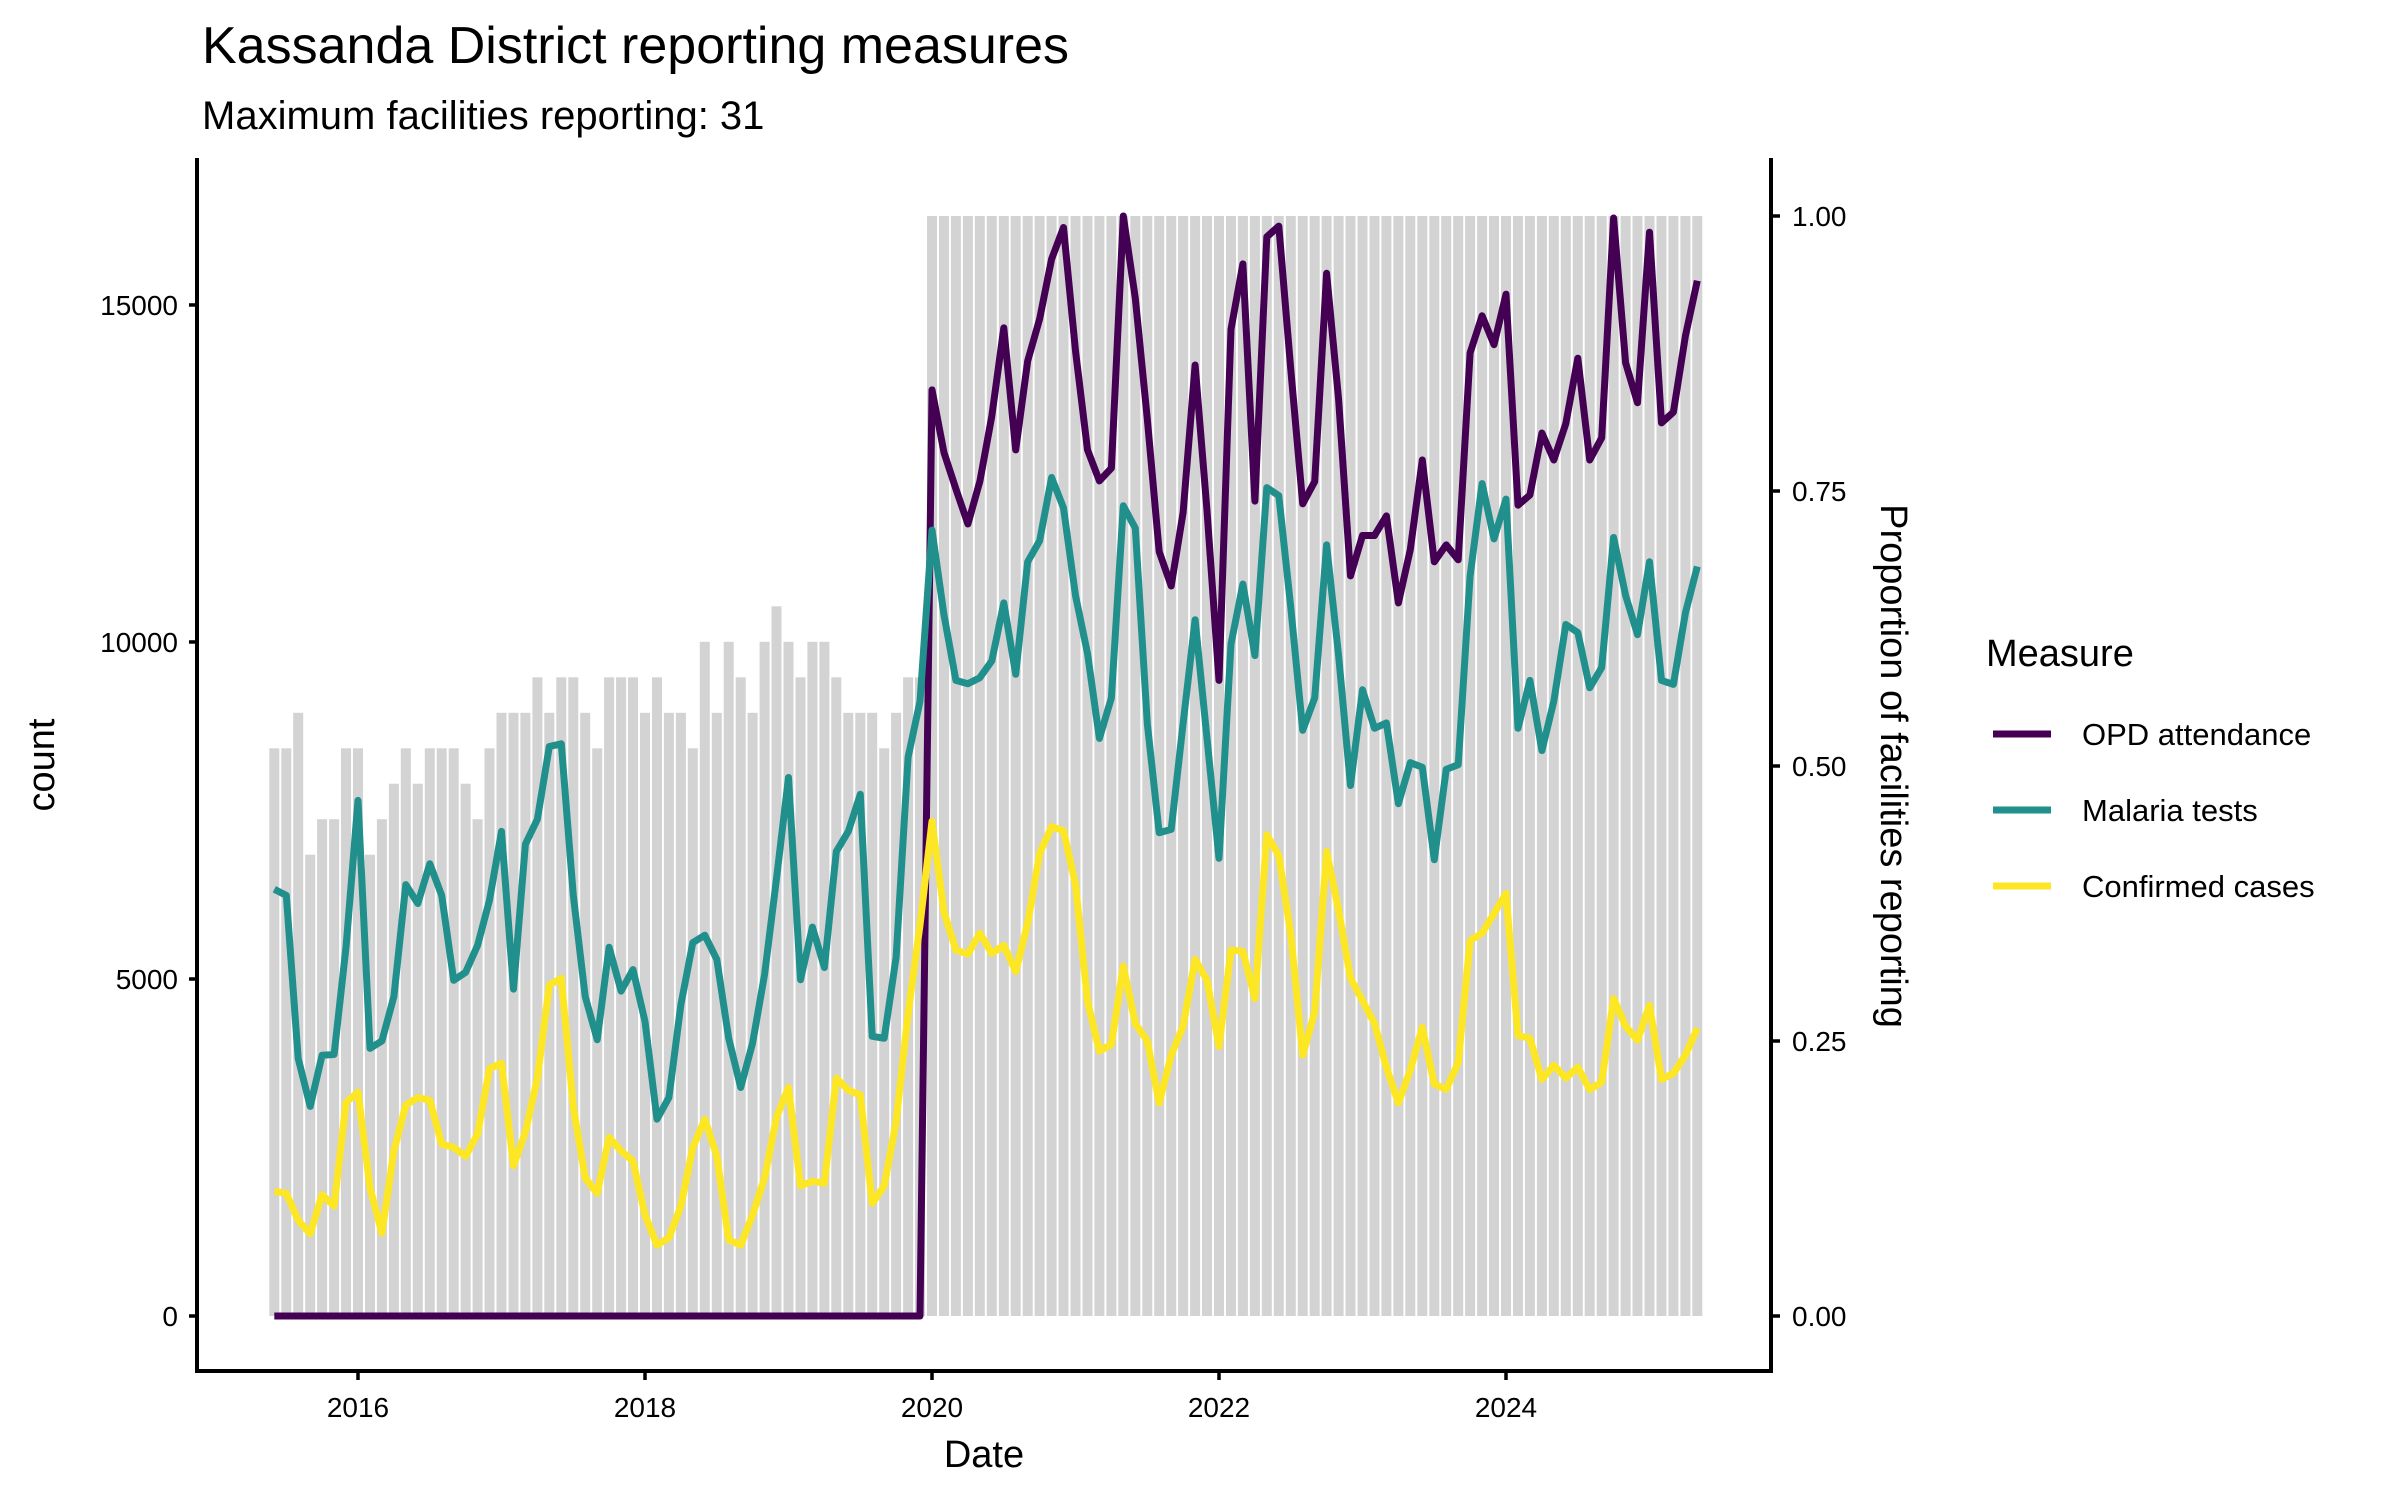 The image size is (2400, 1500). Describe the element at coordinates (1893, 766) in the screenshot. I see `y2-axis-title: Proportion of facilities reporting` at that location.